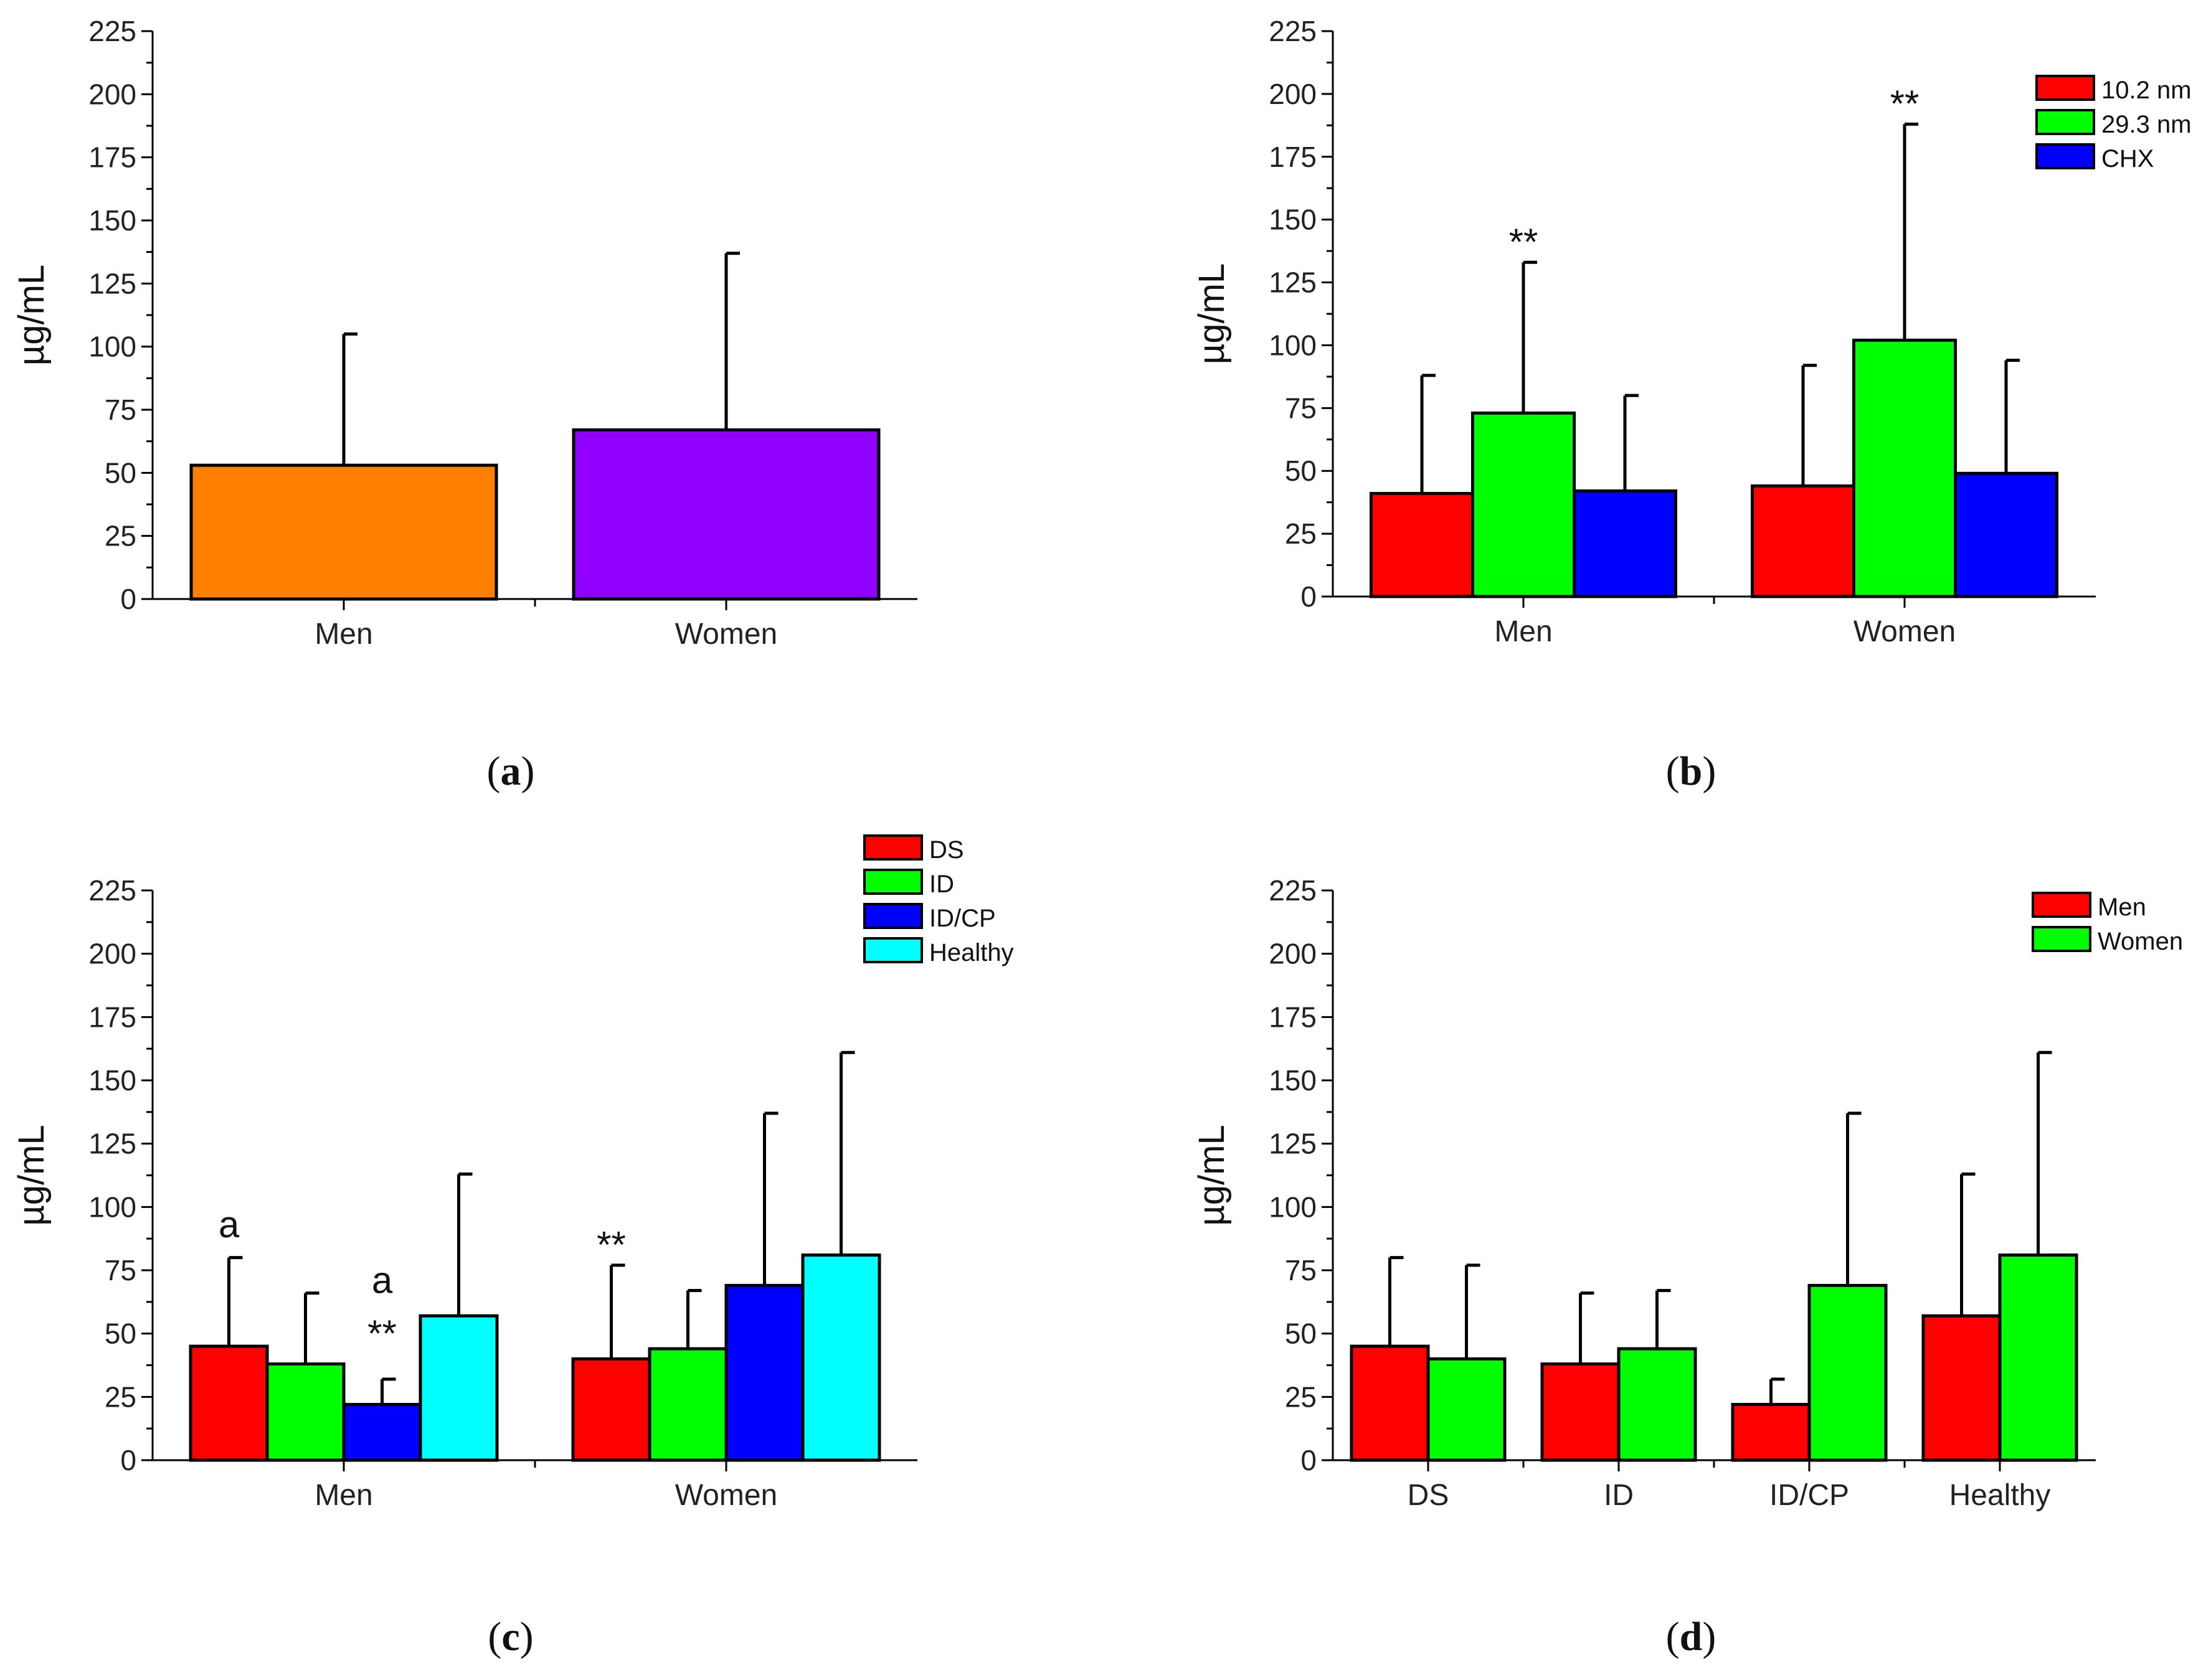 Image resolution: width=2211 pixels, height=1680 pixels. Describe the element at coordinates (2127, 158) in the screenshot. I see `legend-label: CHX` at that location.